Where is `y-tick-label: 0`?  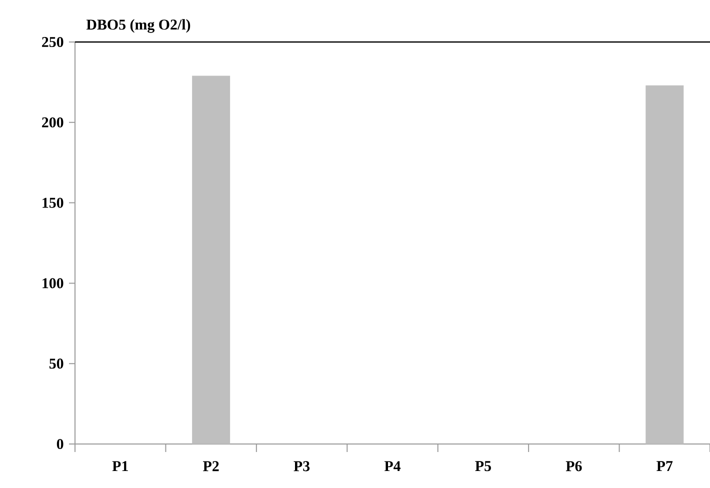 y-tick-label: 0 is located at coordinates (60, 444).